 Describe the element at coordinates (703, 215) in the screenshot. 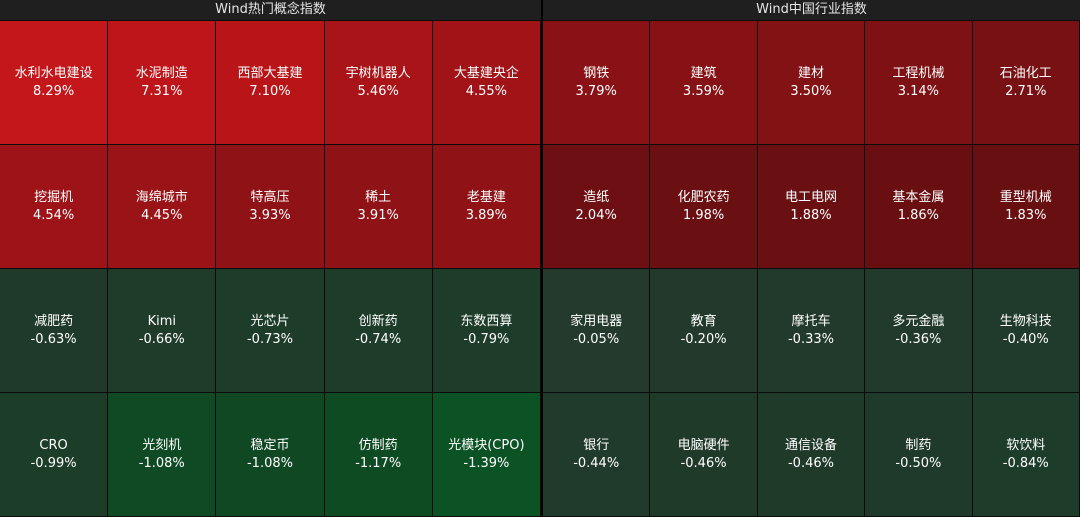

I see `tile-change-label: 1.98%` at that location.